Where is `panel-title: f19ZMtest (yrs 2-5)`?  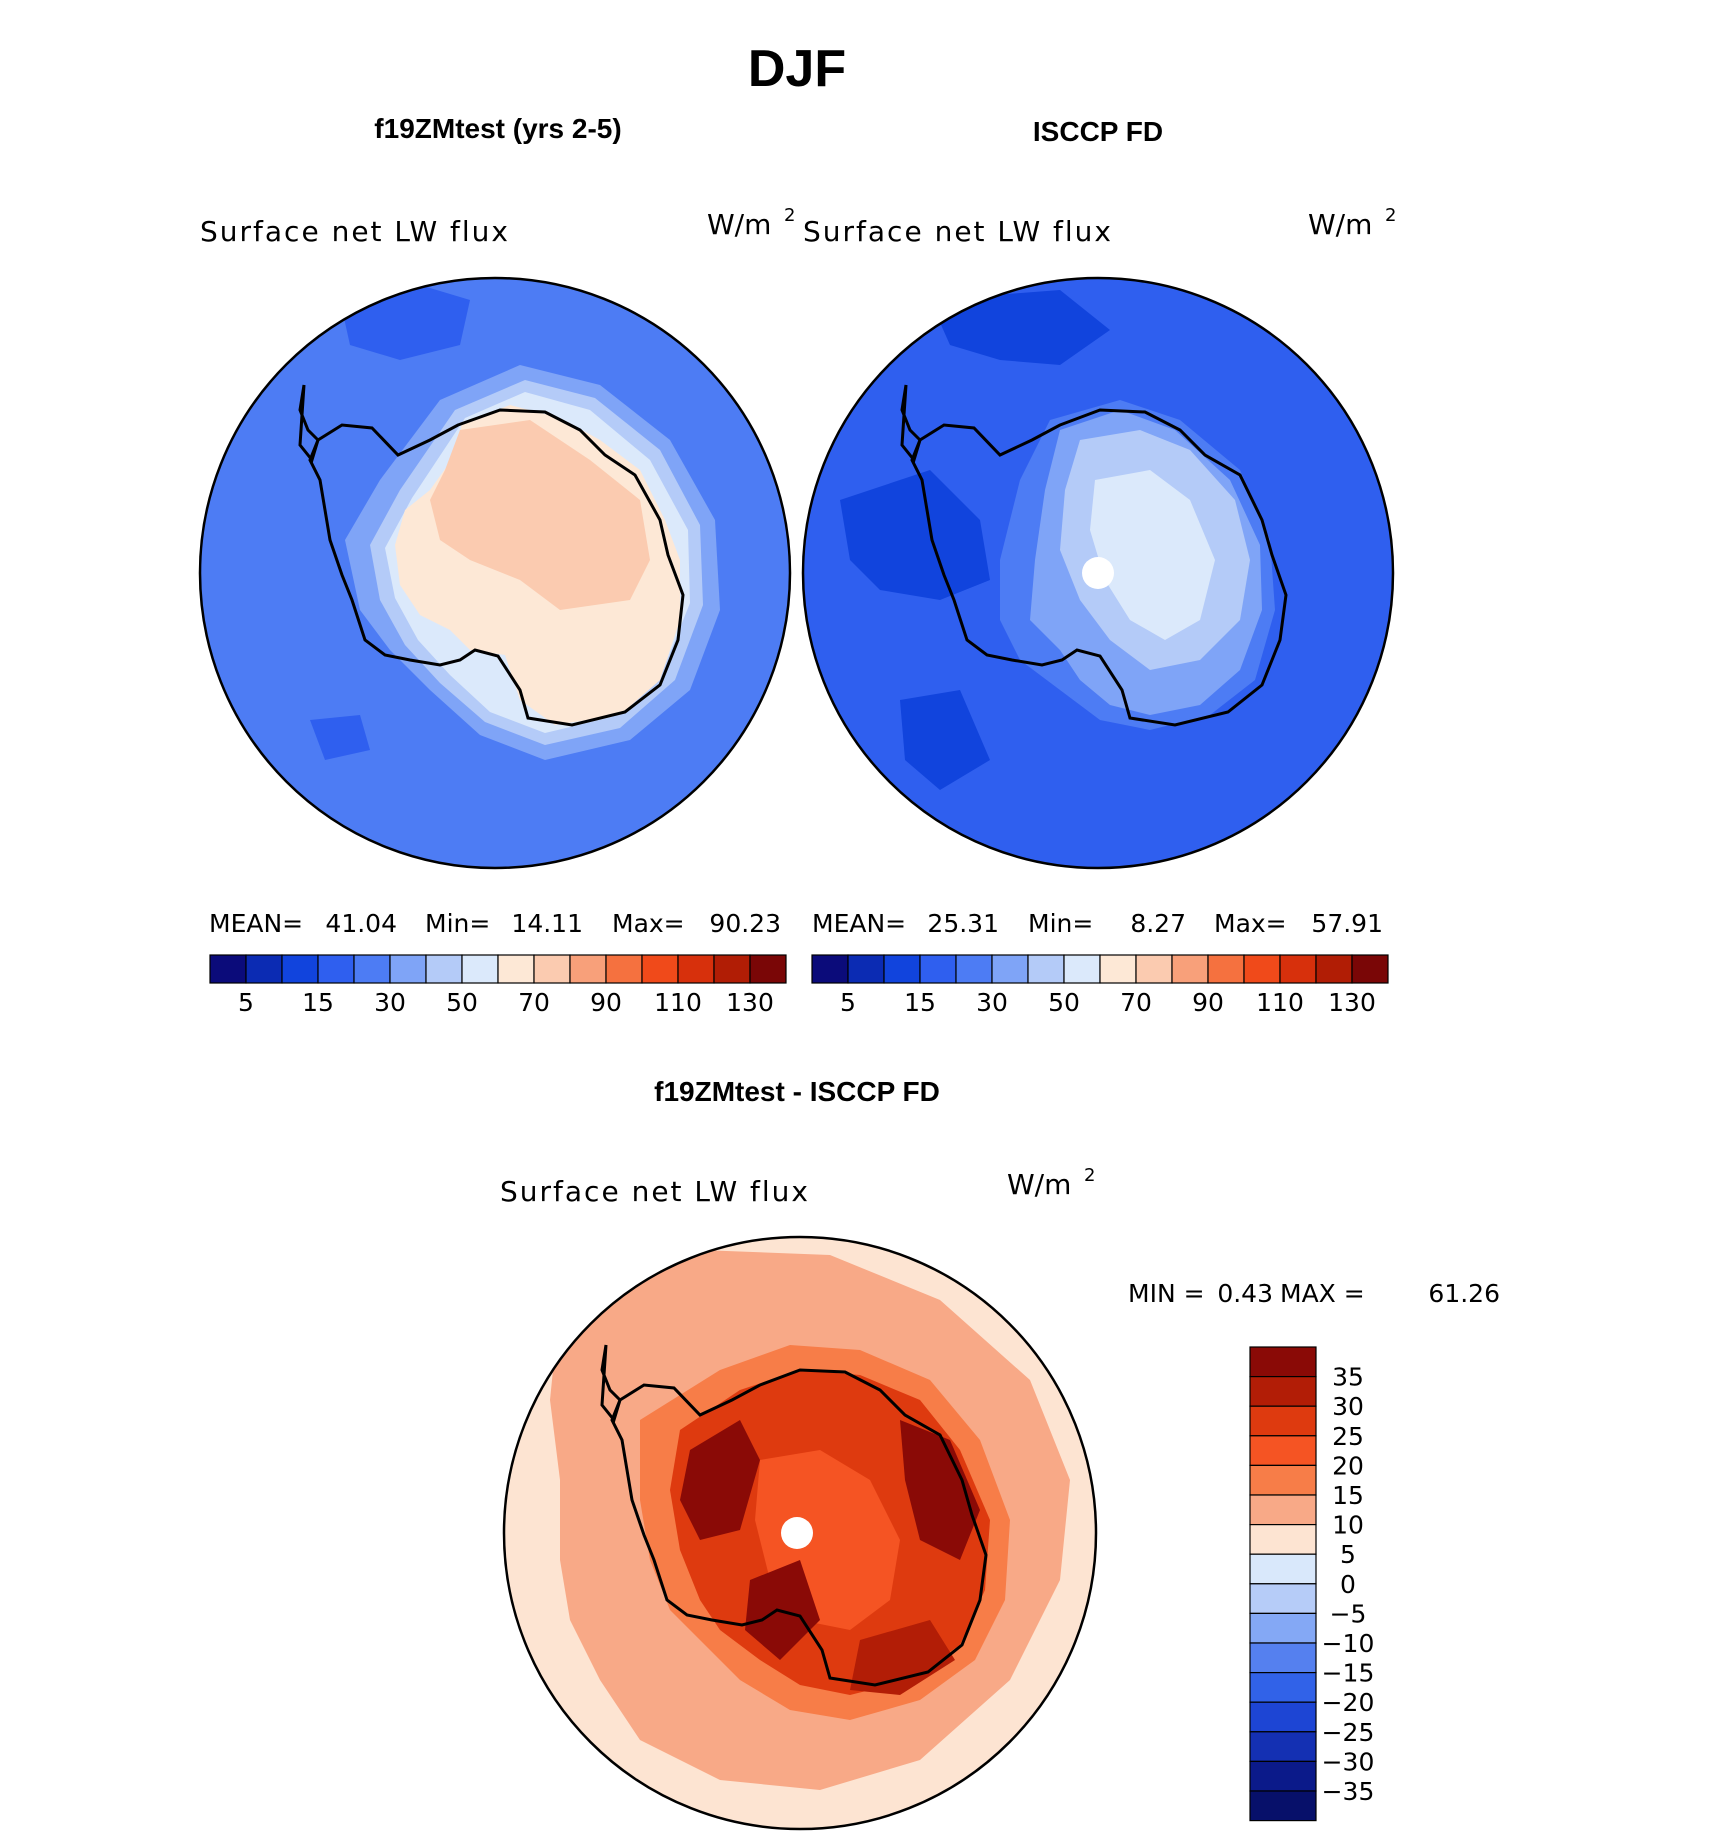
panel-title: f19ZMtest (yrs 2-5) is located at coordinates (497, 128).